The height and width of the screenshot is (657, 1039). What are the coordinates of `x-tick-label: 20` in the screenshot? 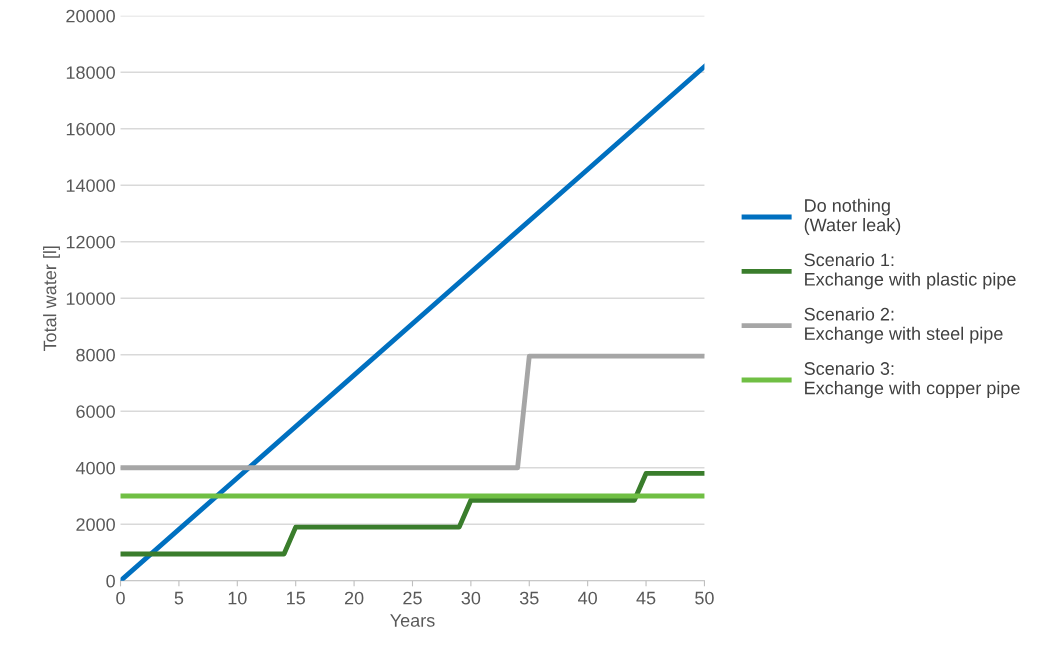 It's located at (354, 598).